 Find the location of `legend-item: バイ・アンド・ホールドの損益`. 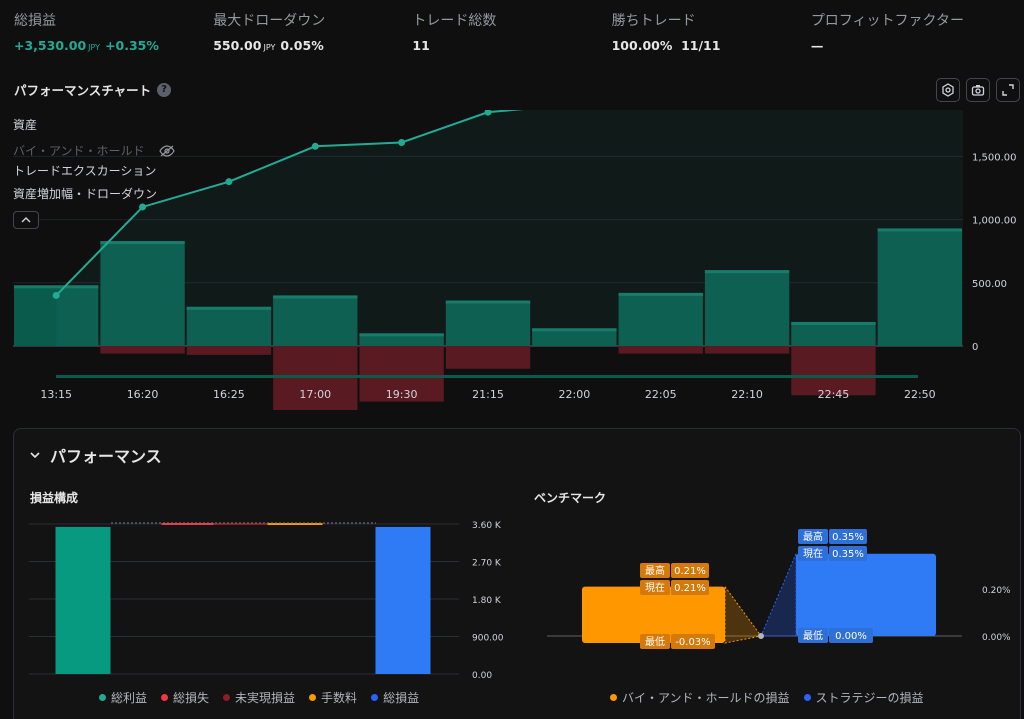

legend-item: バイ・アンド・ホールドの損益 is located at coordinates (700, 697).